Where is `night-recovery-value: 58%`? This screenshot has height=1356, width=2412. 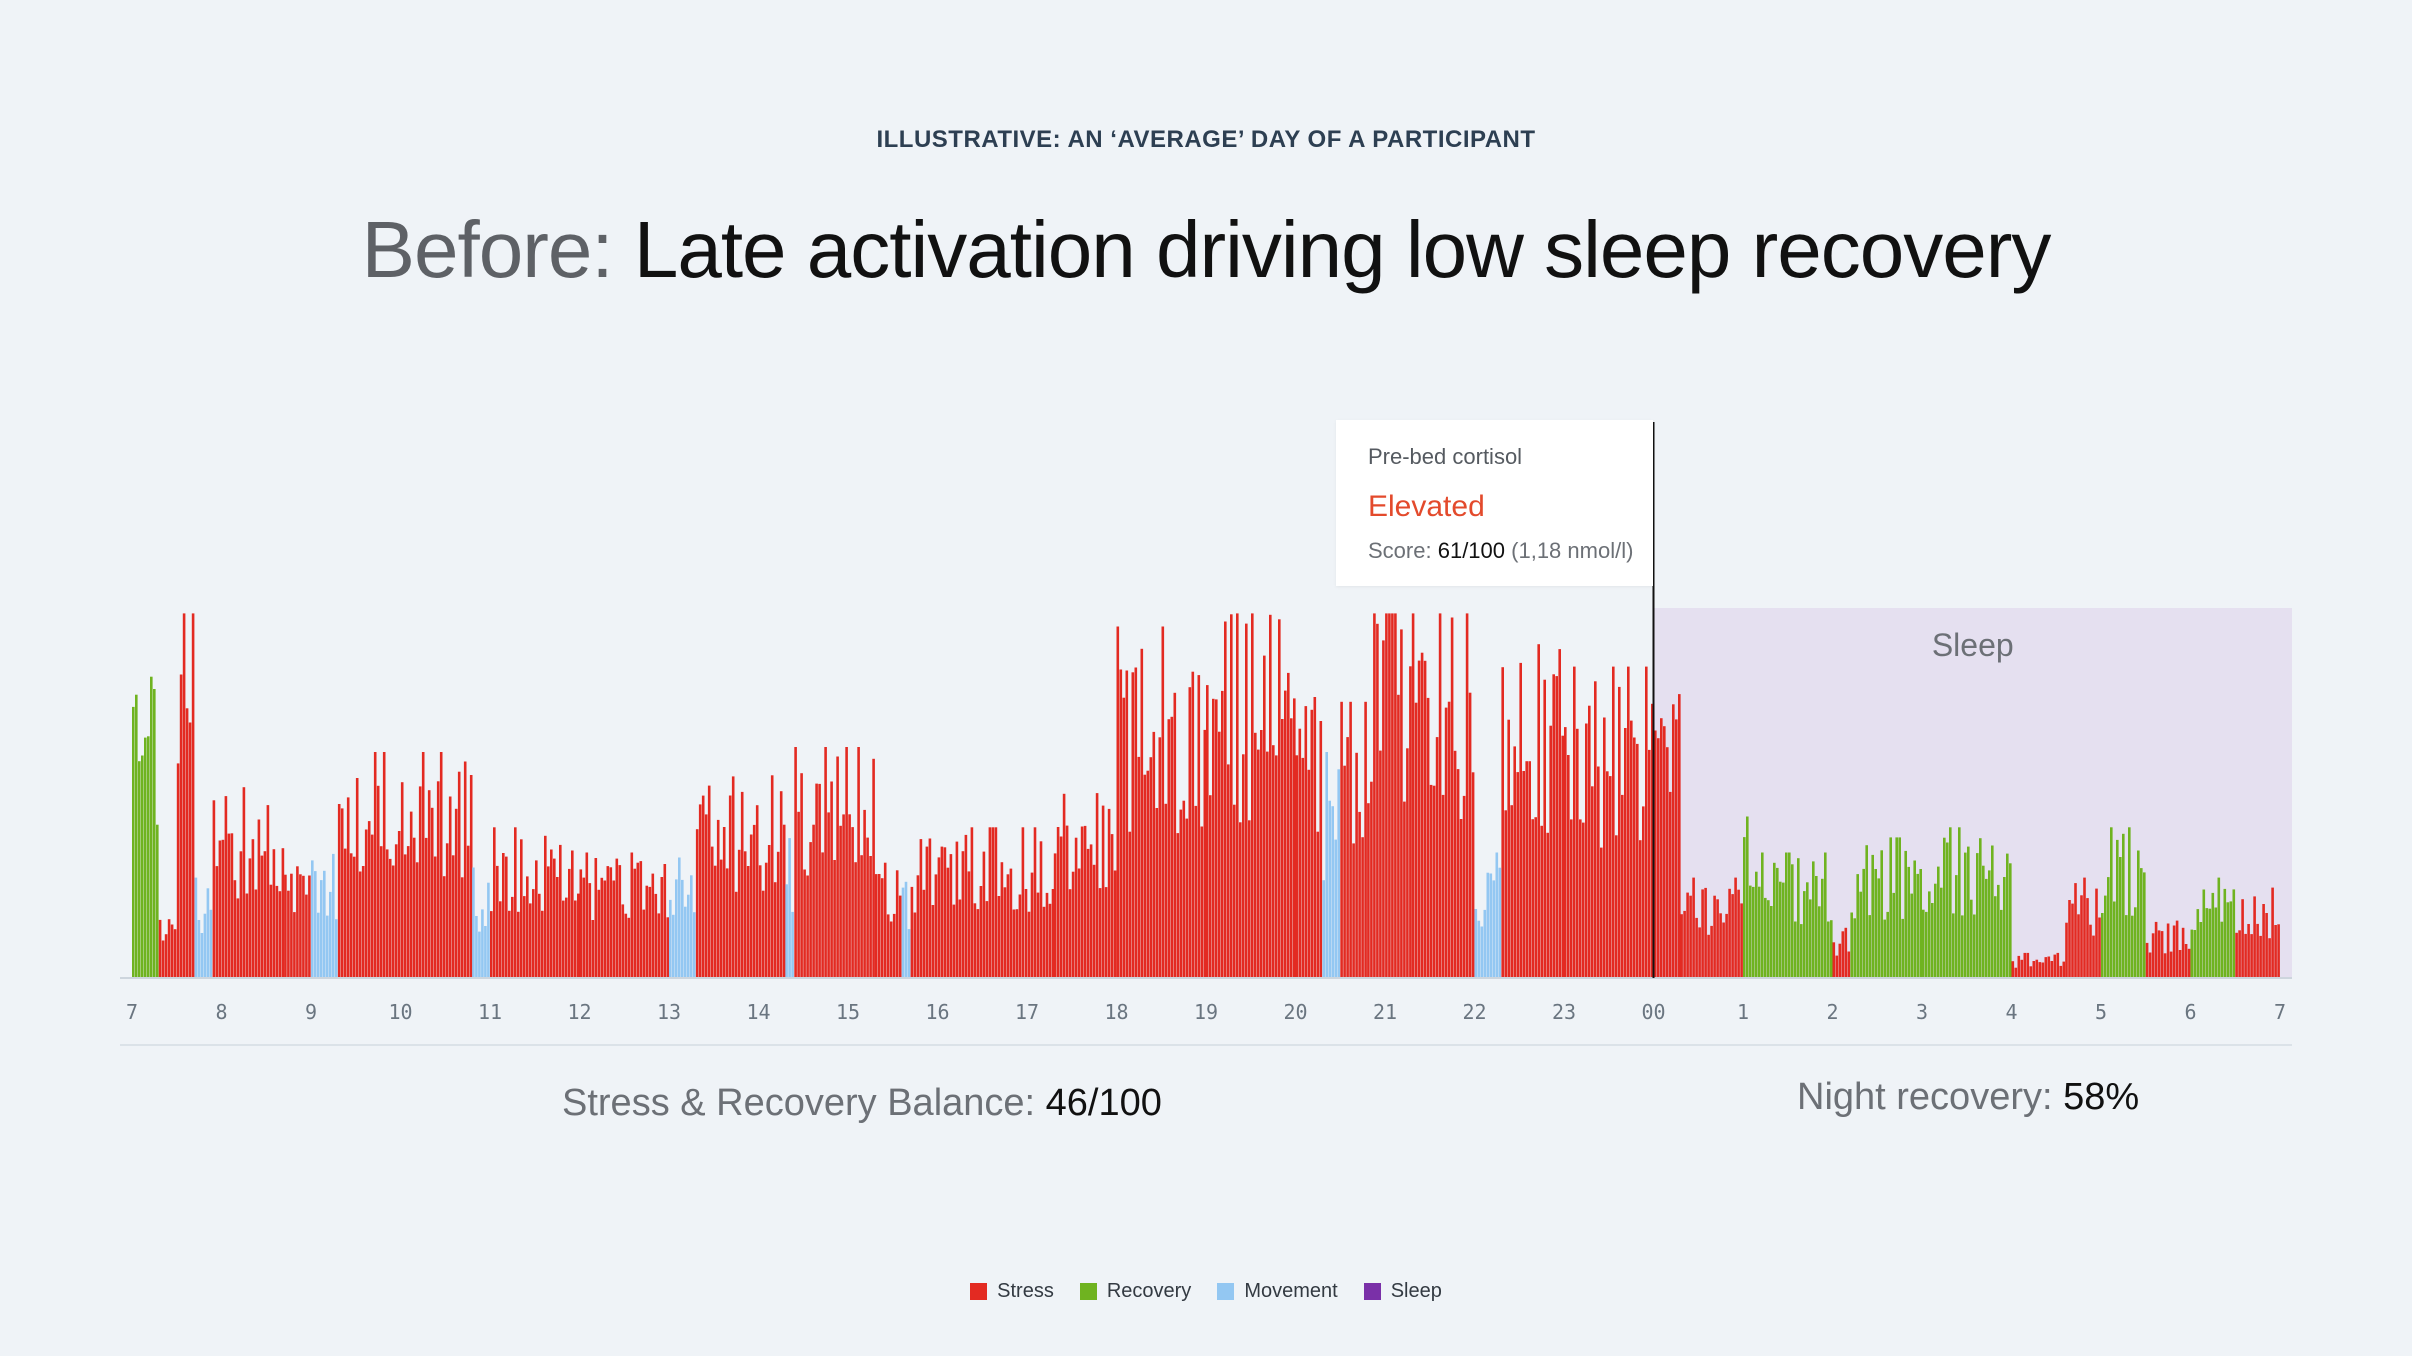
night-recovery-value: 58% is located at coordinates (2101, 1097).